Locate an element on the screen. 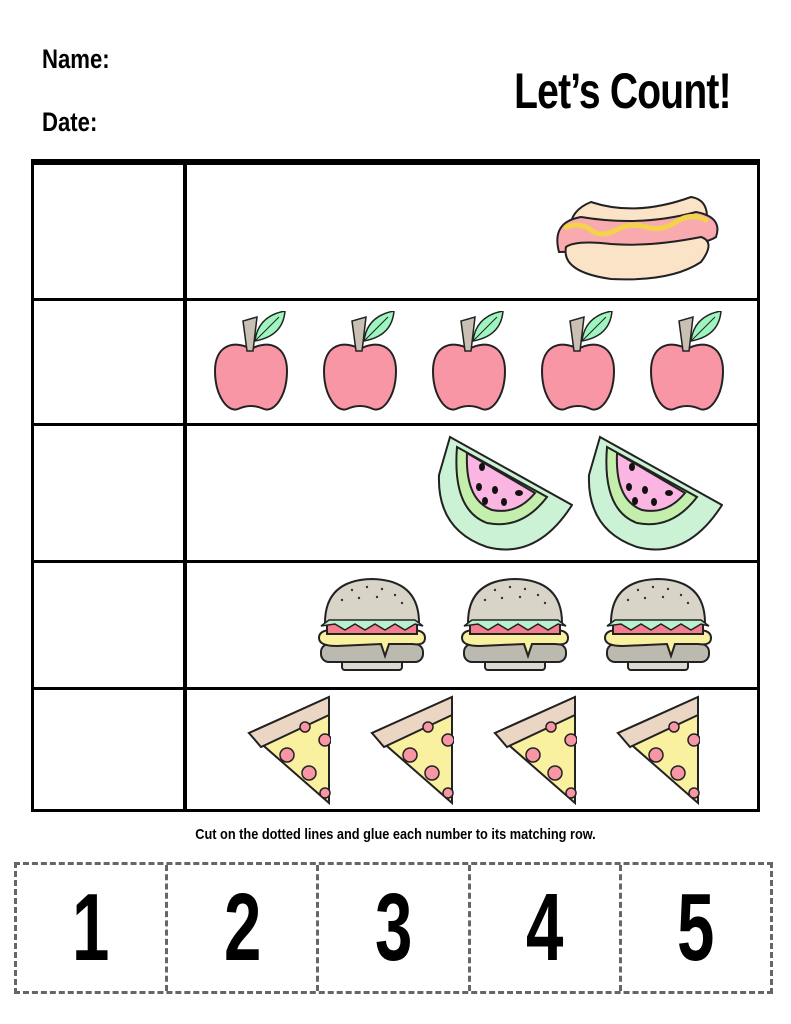  row-watermelon is located at coordinates (395, 491).